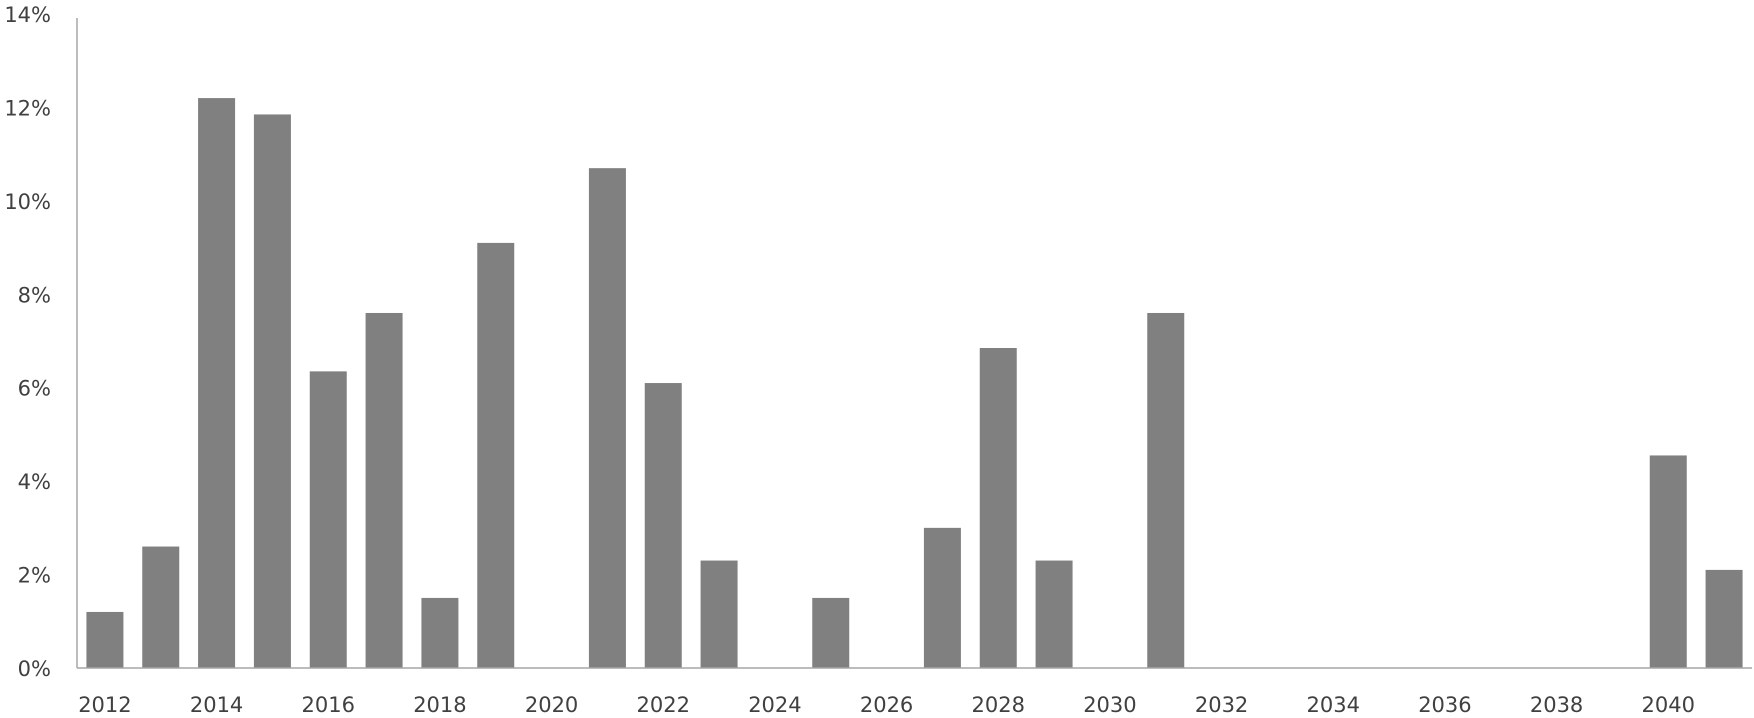 Image resolution: width=1754 pixels, height=718 pixels. I want to click on y-tick-label: 10%, so click(27, 202).